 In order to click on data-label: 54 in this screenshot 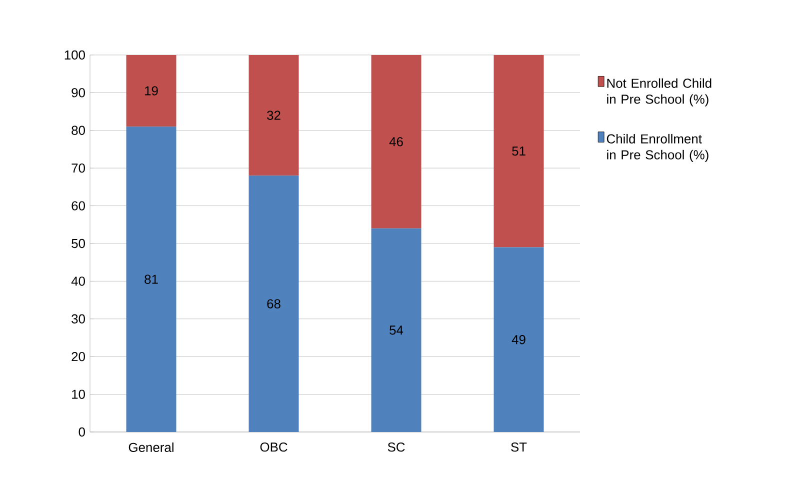, I will do `click(397, 330)`.